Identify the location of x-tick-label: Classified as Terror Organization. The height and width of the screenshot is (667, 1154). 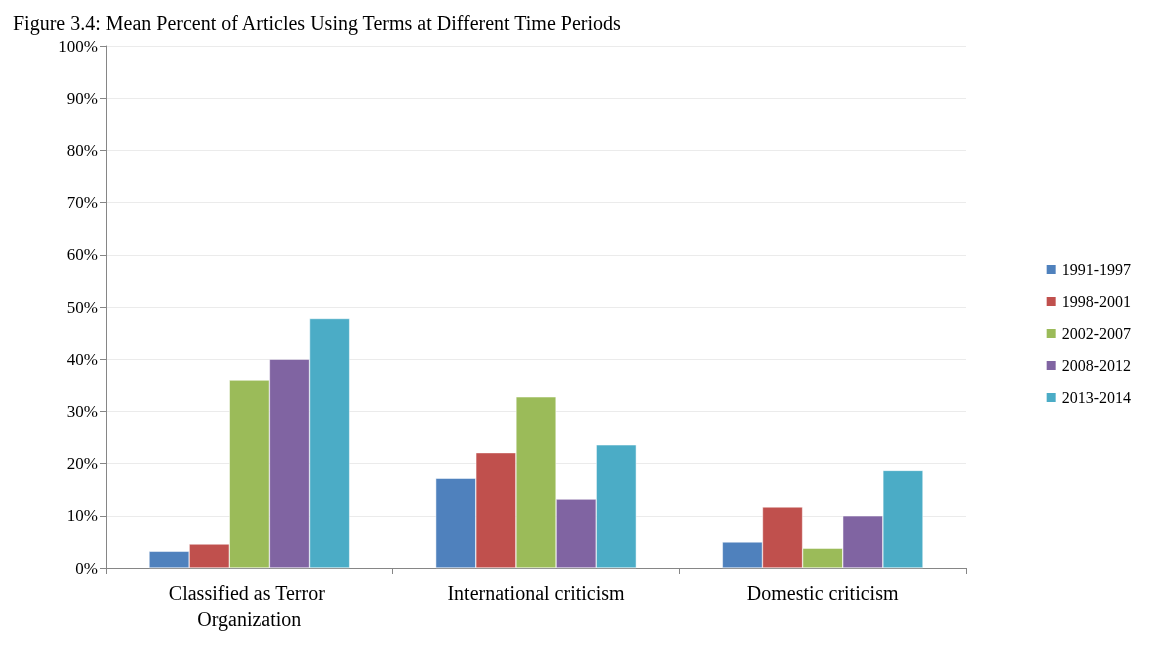
(249, 606).